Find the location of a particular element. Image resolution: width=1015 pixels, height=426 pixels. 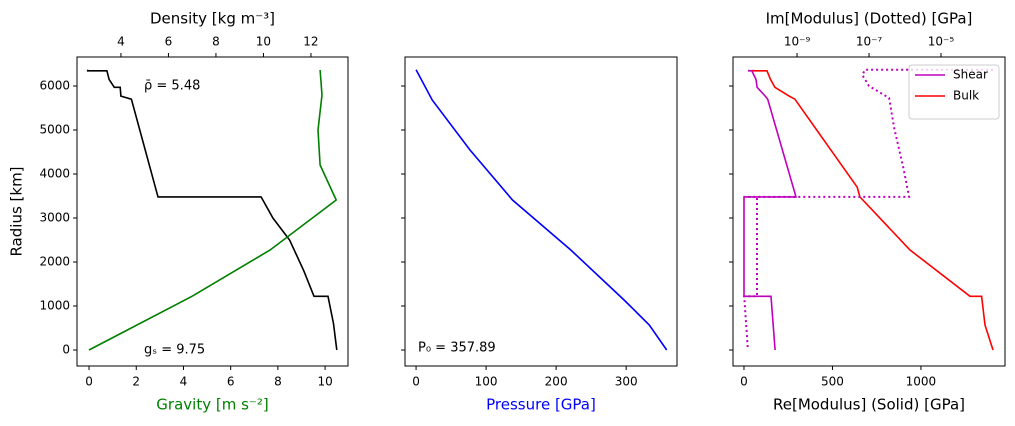

legend-box is located at coordinates (954, 92).